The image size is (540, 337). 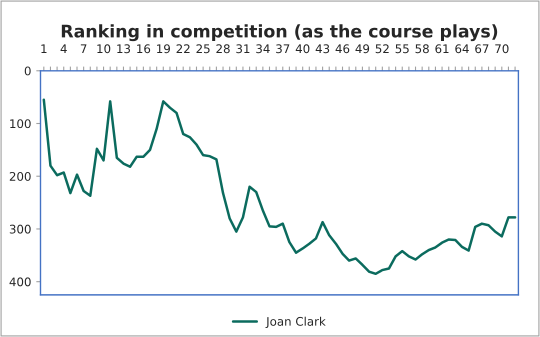 What do you see at coordinates (123, 49) in the screenshot?
I see `x-tick-label: 13` at bounding box center [123, 49].